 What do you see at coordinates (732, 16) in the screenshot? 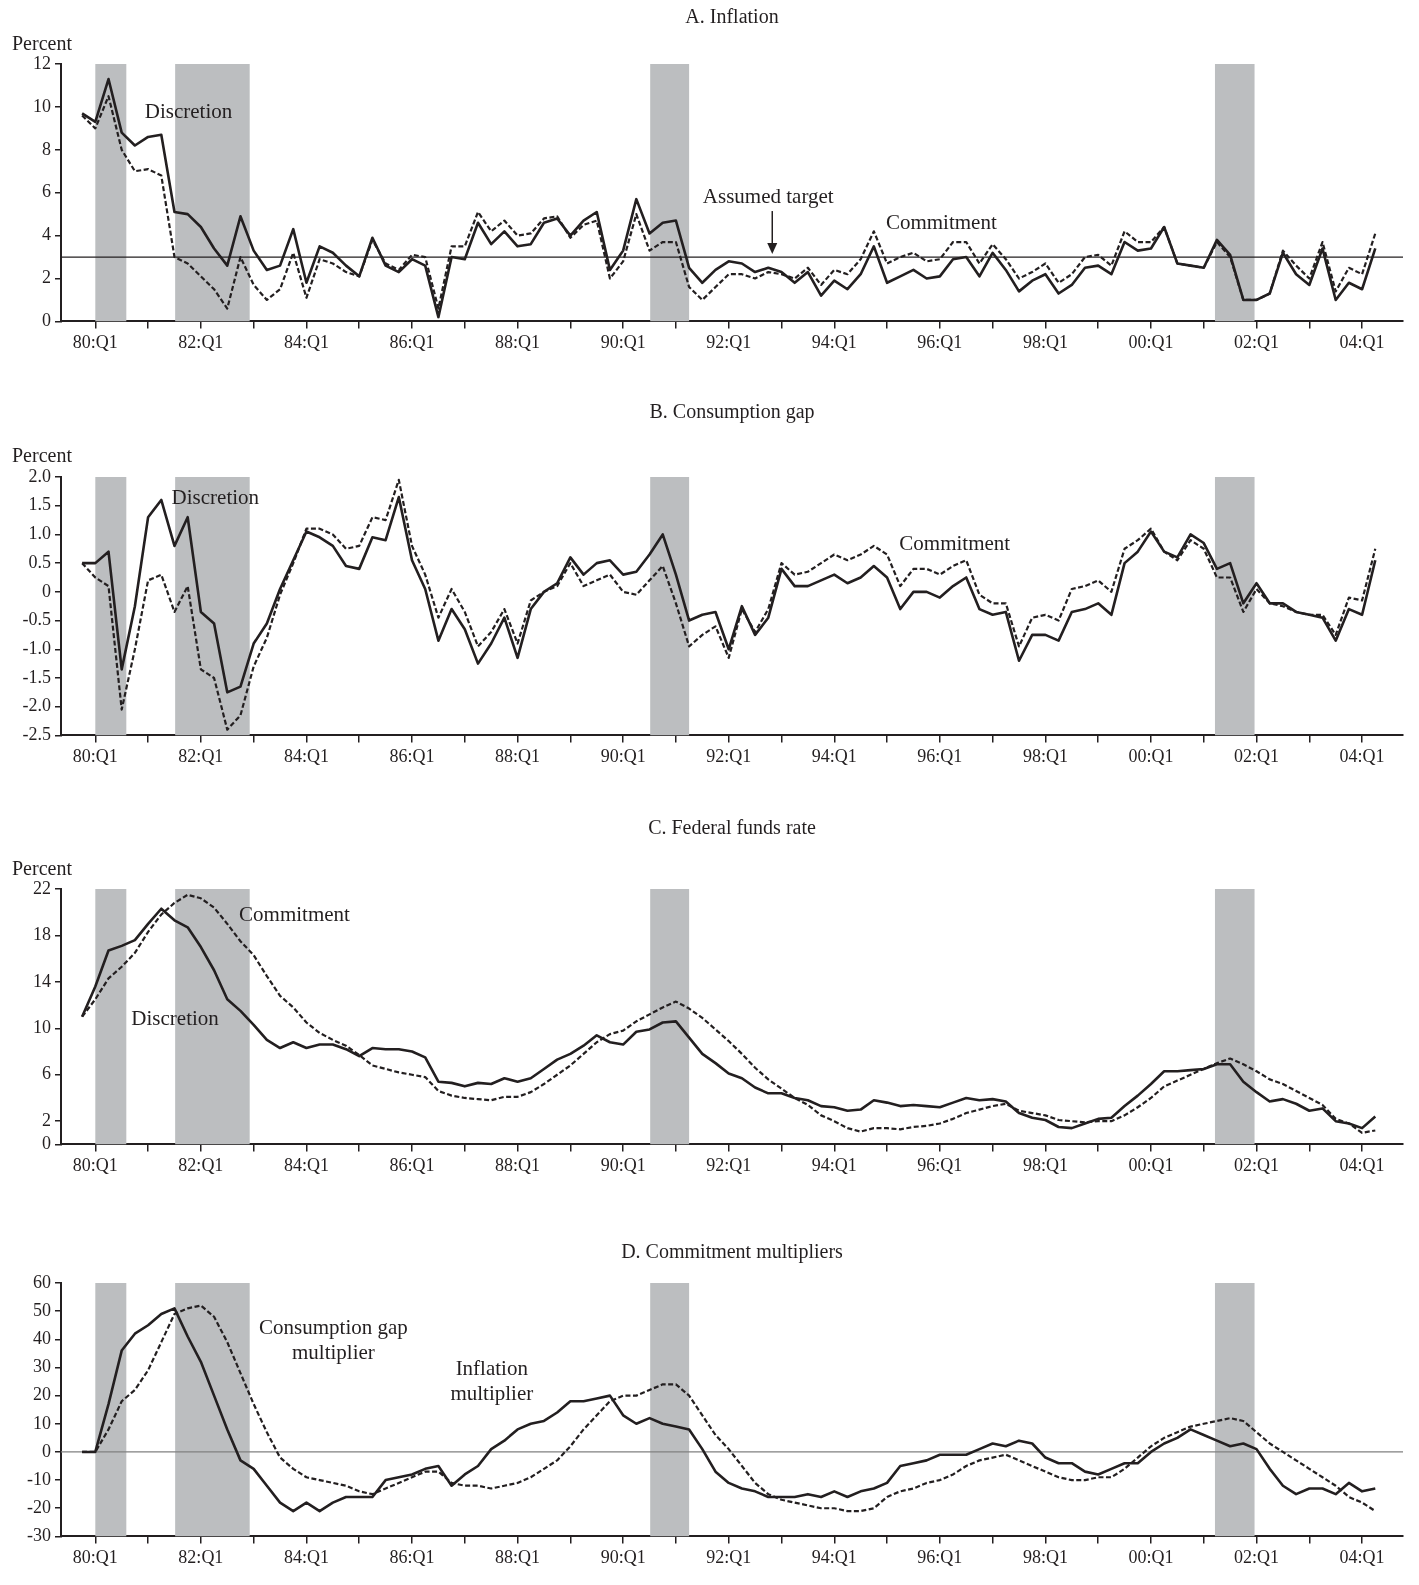
I see `chart-title: A. Inflation` at bounding box center [732, 16].